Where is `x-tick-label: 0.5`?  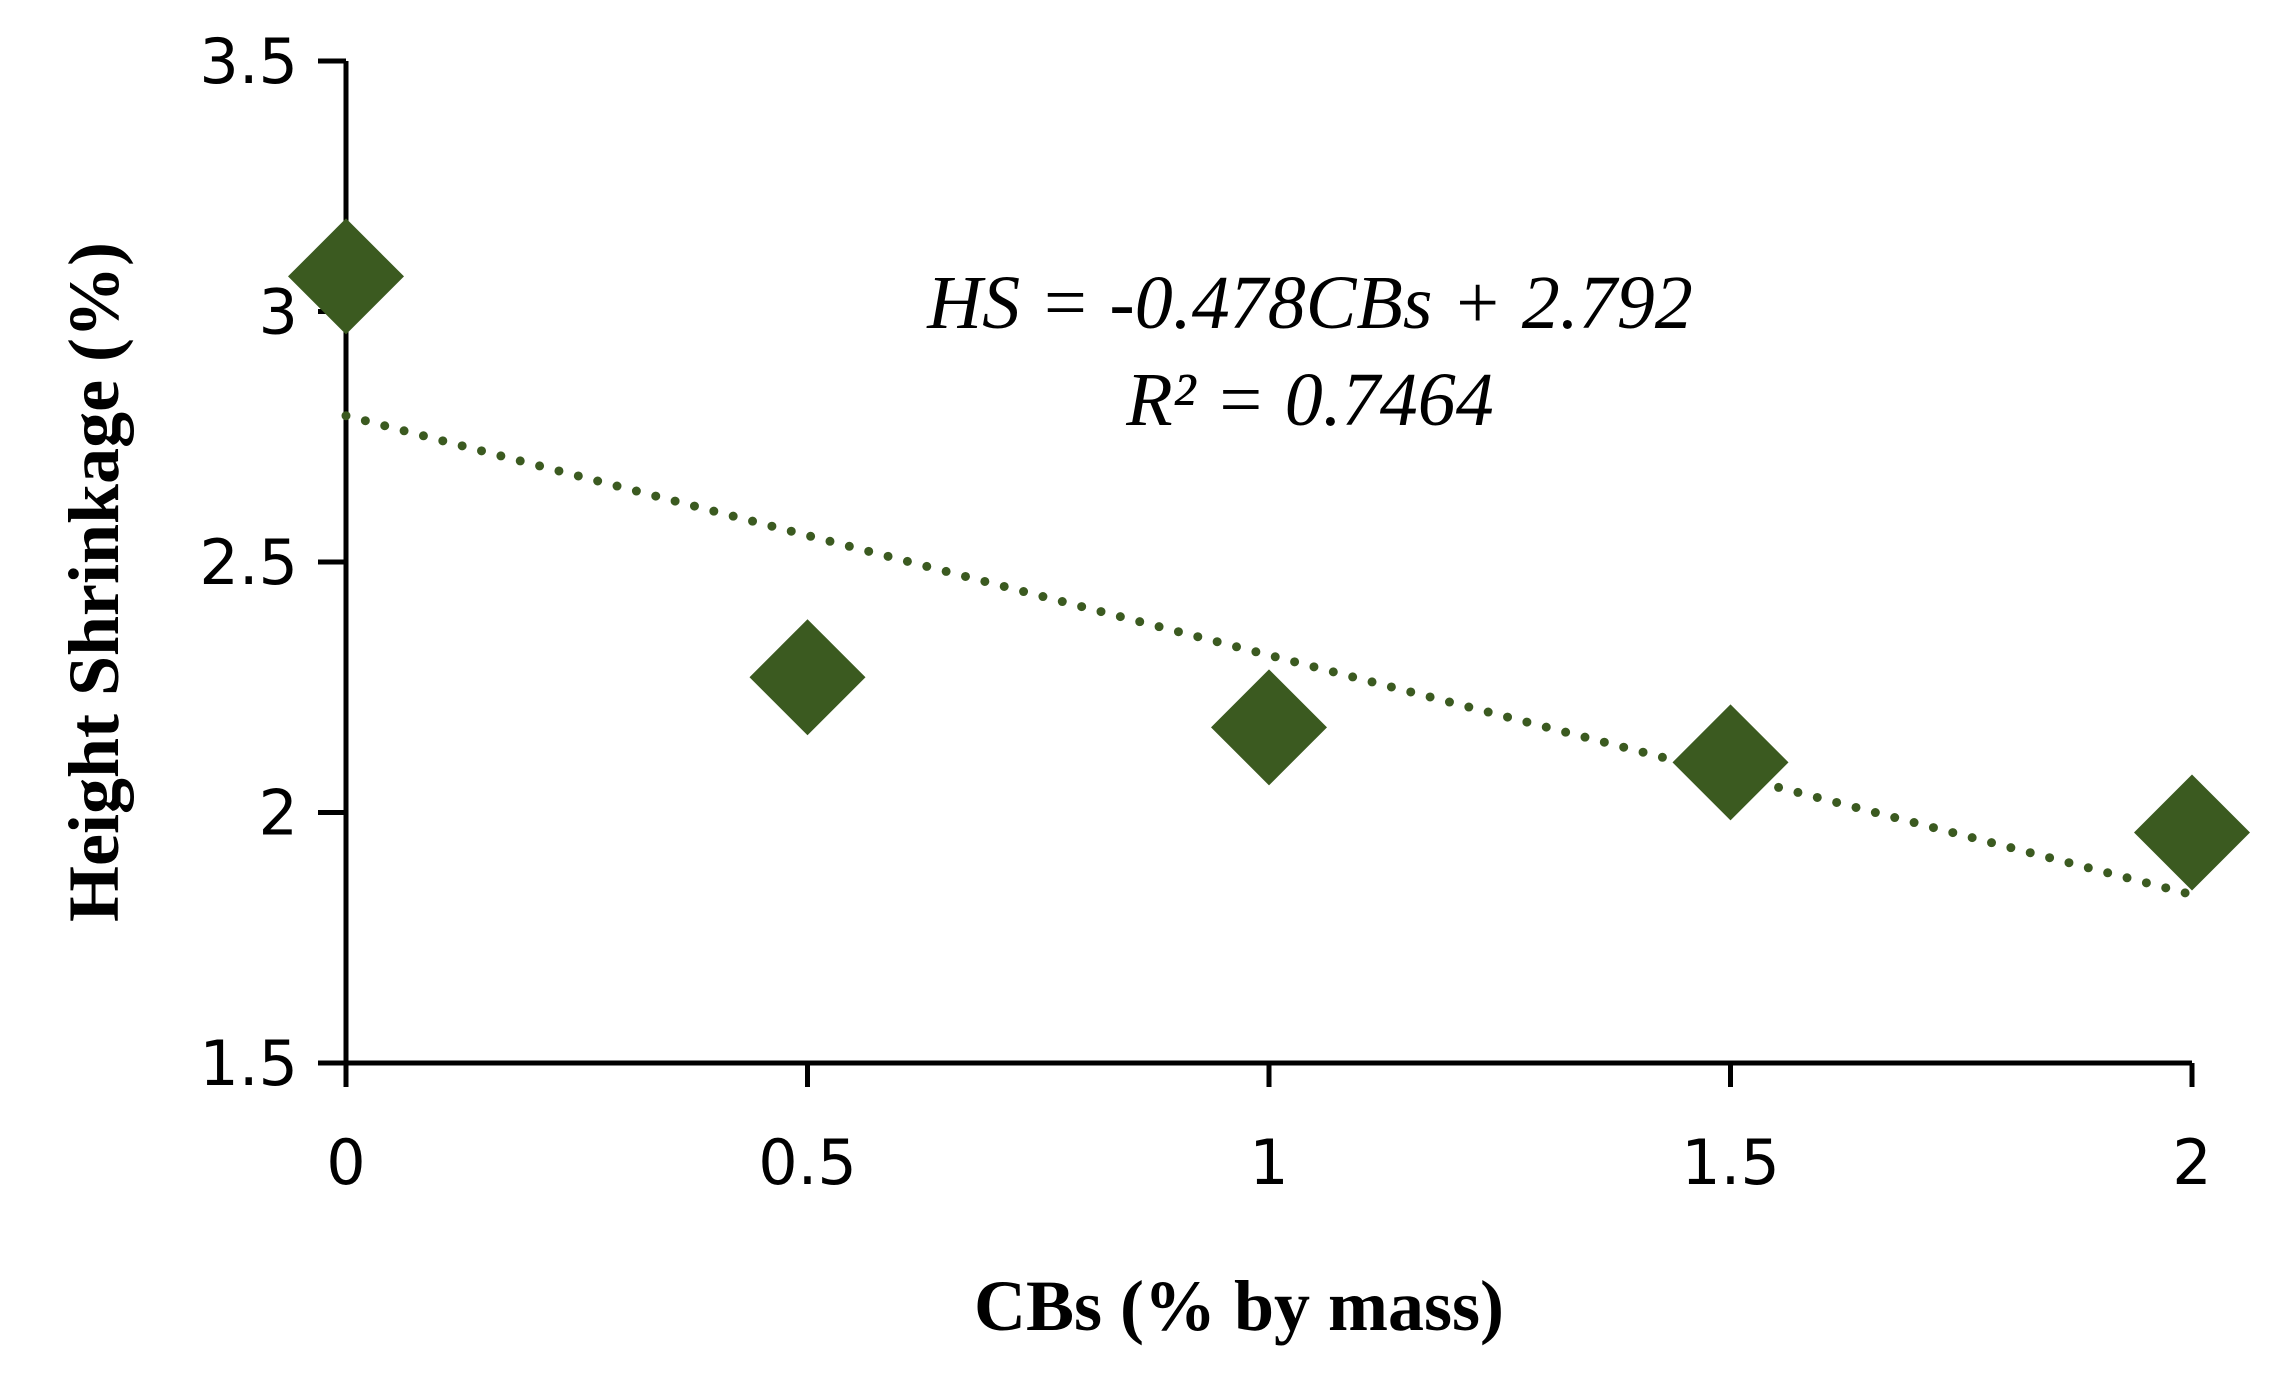 x-tick-label: 0.5 is located at coordinates (807, 1162).